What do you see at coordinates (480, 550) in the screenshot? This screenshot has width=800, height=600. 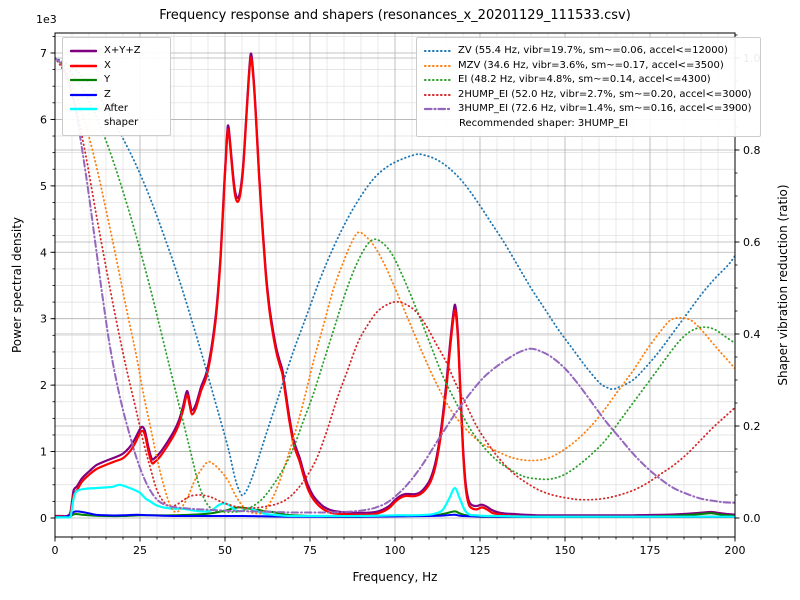 I see `x-tick-label: 125` at bounding box center [480, 550].